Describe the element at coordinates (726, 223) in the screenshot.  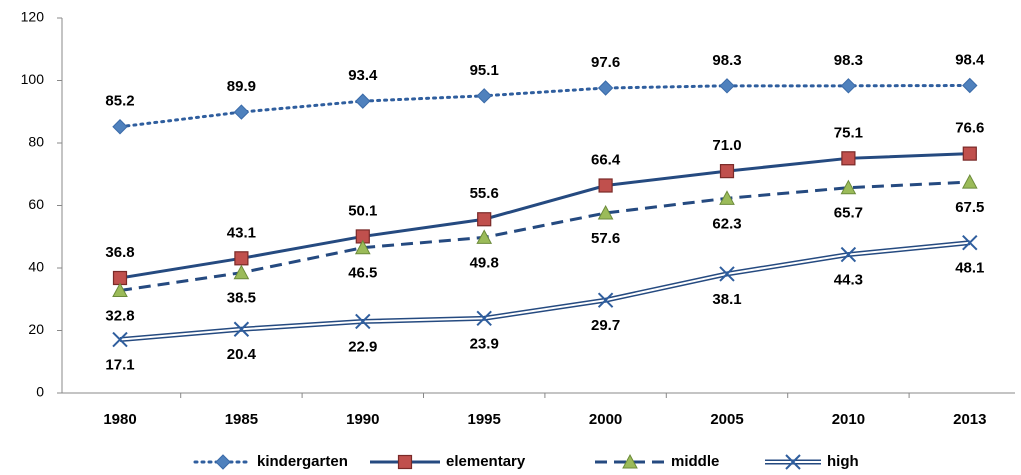
I see `data-label: 62.3` at that location.